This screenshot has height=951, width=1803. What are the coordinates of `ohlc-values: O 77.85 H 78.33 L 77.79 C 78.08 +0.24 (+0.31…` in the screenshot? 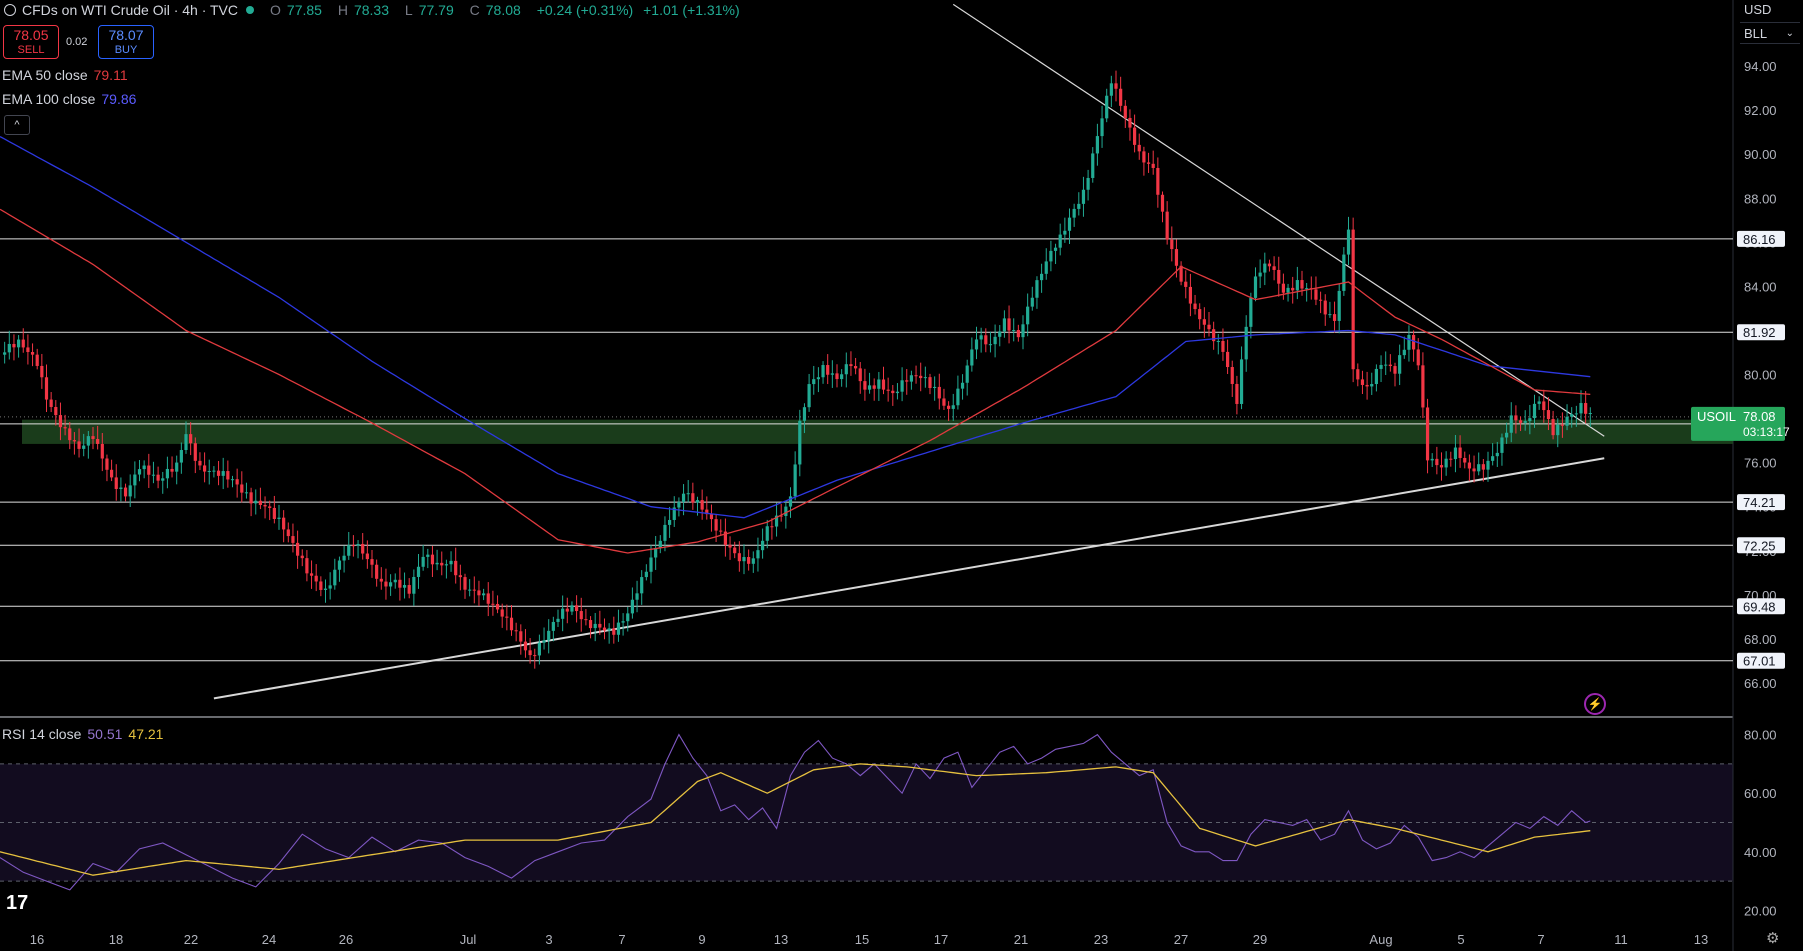 It's located at (505, 10).